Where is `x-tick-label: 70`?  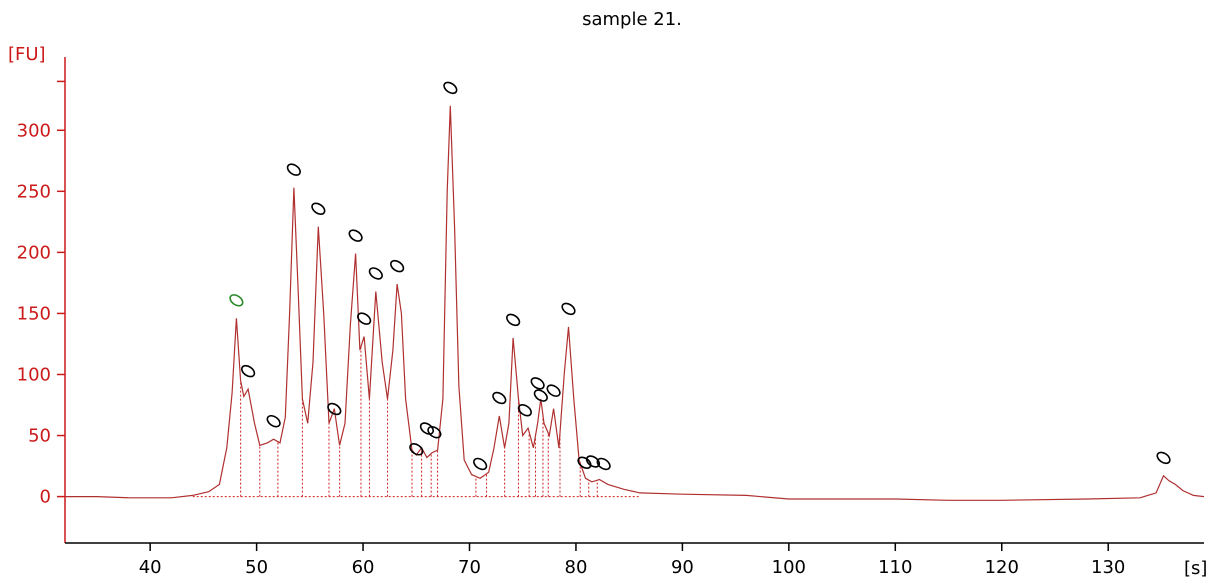 x-tick-label: 70 is located at coordinates (469, 567).